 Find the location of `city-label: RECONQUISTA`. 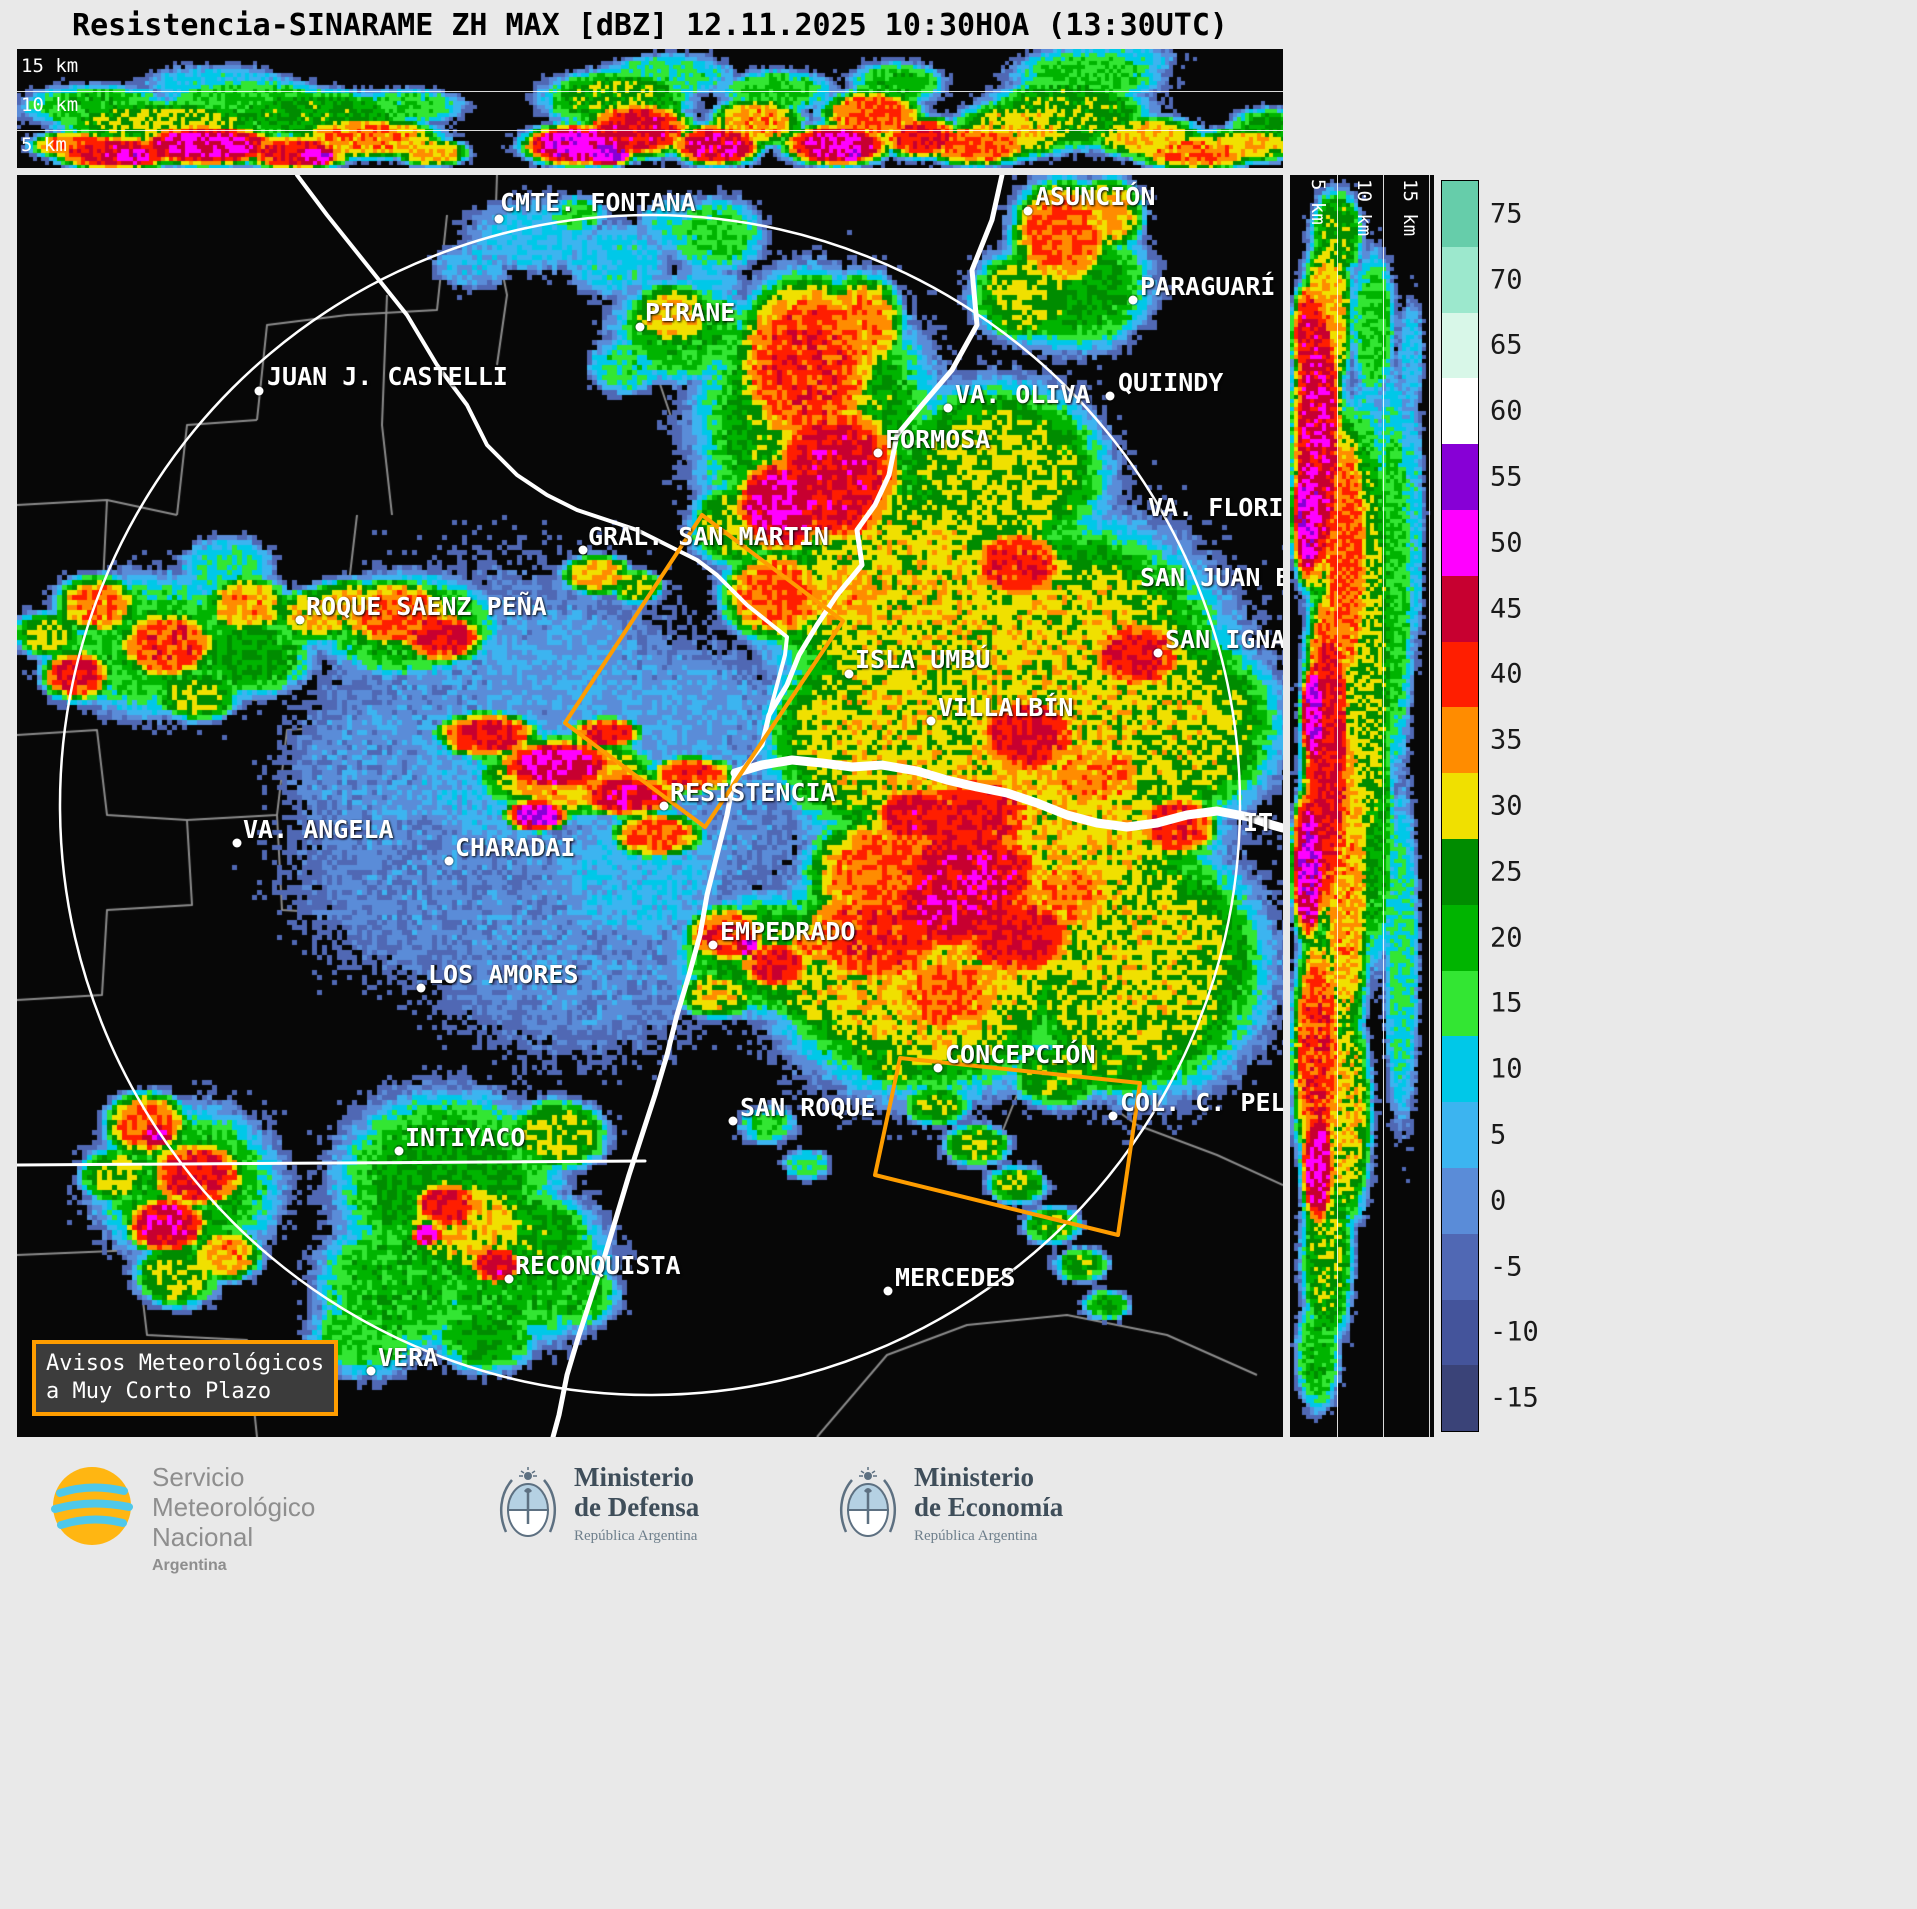

city-label: RECONQUISTA is located at coordinates (598, 1265).